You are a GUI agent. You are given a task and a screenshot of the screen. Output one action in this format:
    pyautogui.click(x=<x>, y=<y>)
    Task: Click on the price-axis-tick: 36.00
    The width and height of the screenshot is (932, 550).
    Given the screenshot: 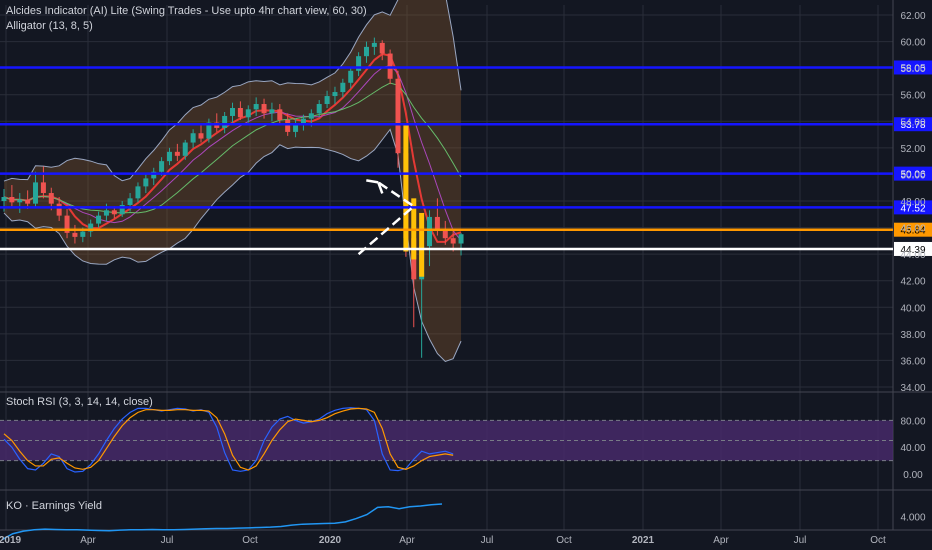 What is the action you would take?
    pyautogui.click(x=912, y=361)
    